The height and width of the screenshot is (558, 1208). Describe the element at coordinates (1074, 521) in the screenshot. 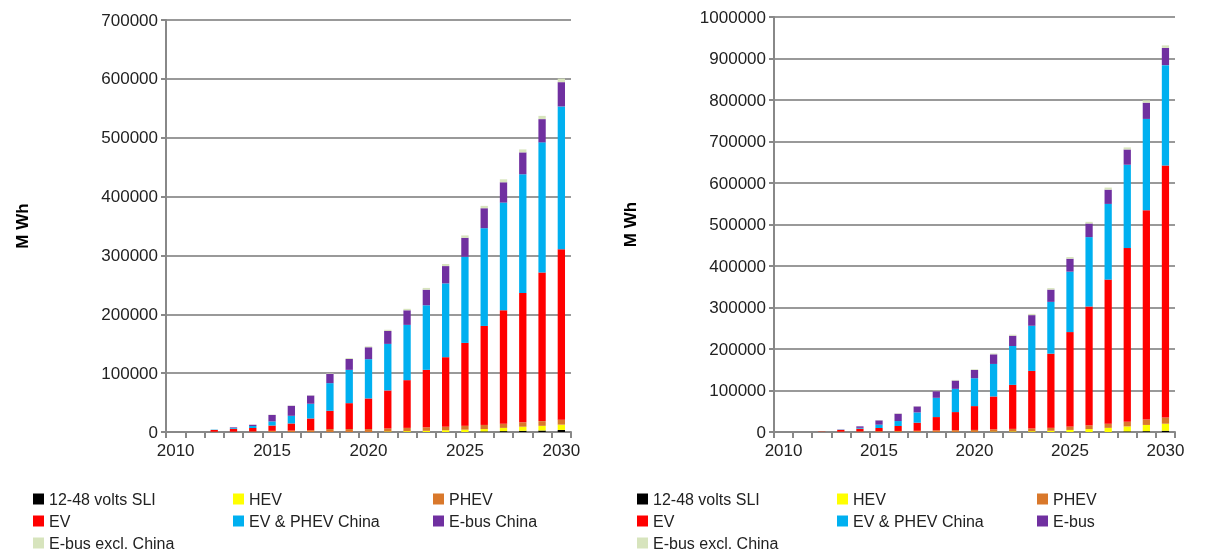

I see `legend-label: E-bus` at that location.